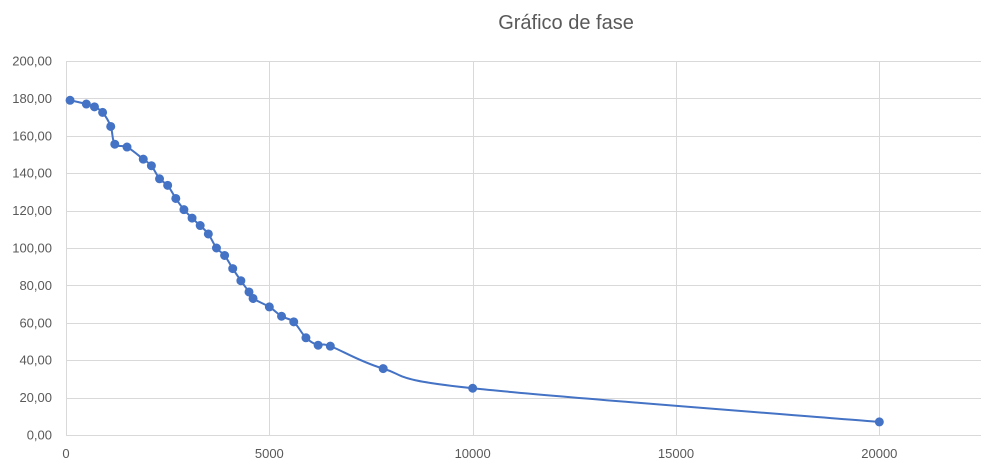 The width and height of the screenshot is (982, 467). What do you see at coordinates (65, 453) in the screenshot?
I see `x-tick-label: 0` at bounding box center [65, 453].